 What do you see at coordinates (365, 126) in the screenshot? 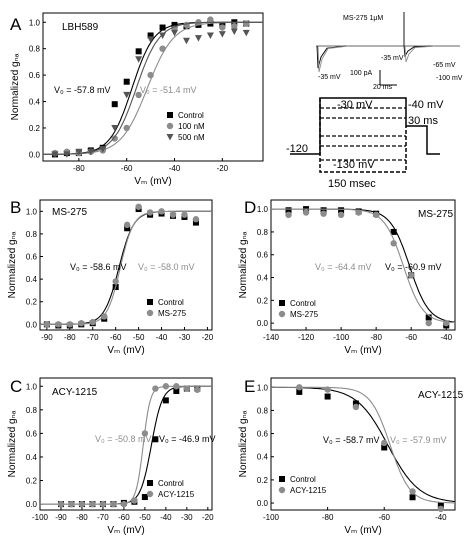
I see `protocol-trace` at bounding box center [365, 126].